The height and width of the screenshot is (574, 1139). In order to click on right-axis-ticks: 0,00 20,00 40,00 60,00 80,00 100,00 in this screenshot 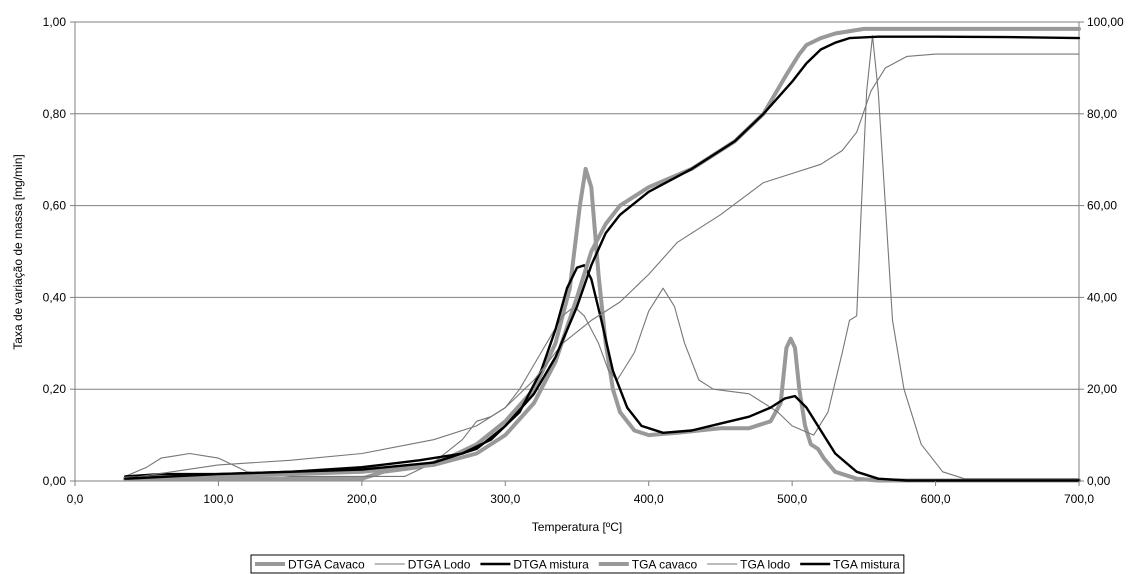, I will do `click(1101, 251)`.